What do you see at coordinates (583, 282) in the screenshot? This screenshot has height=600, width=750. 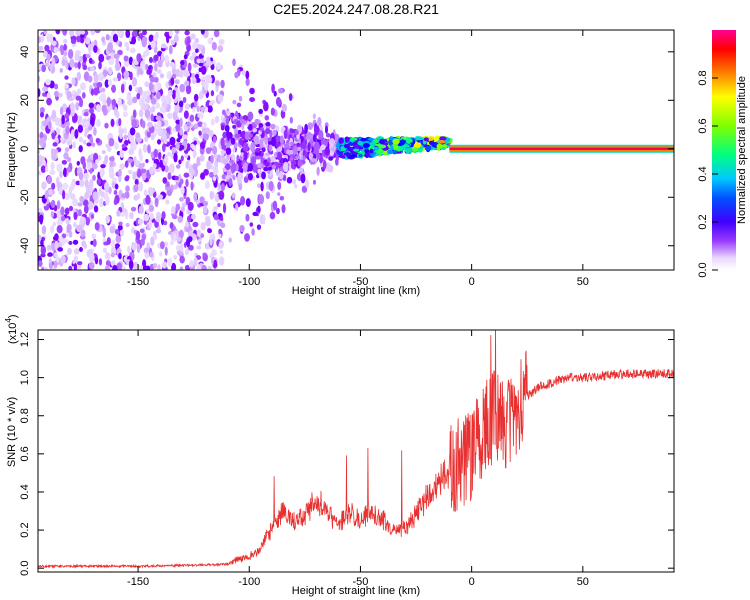 I see `spectrogram-xtick-label: 50` at bounding box center [583, 282].